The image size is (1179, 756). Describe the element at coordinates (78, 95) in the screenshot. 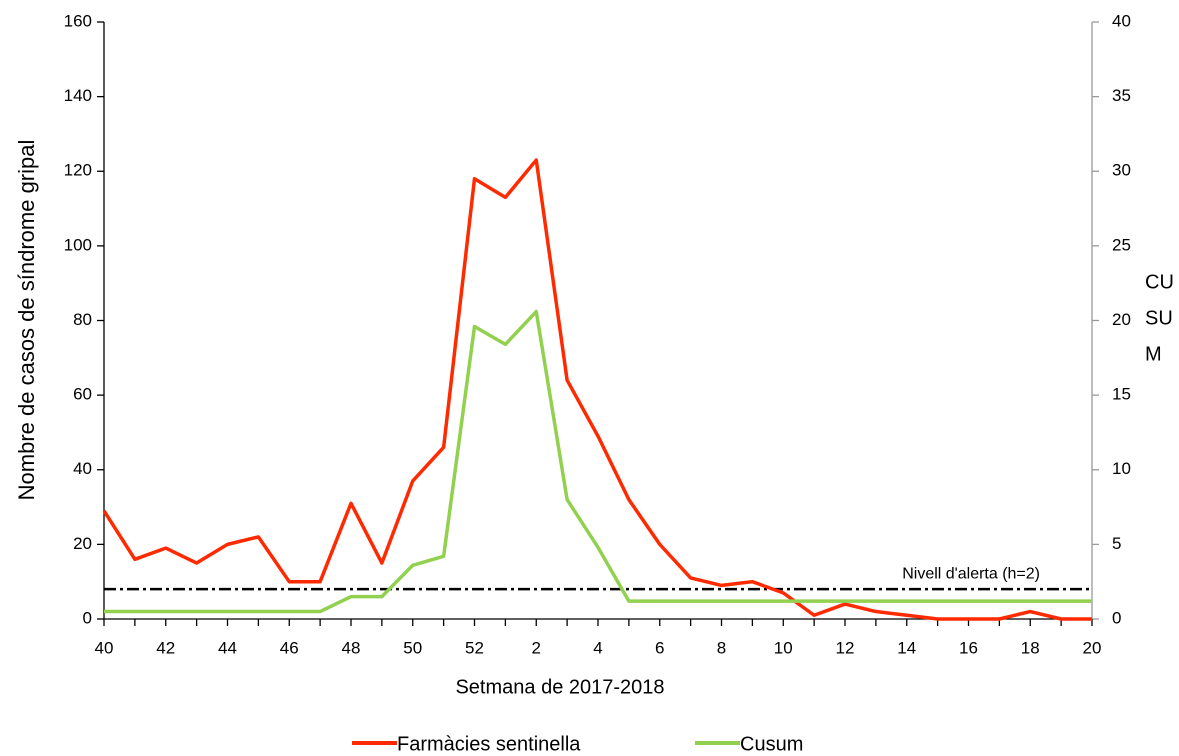

I see `y-tick-label: 140` at that location.